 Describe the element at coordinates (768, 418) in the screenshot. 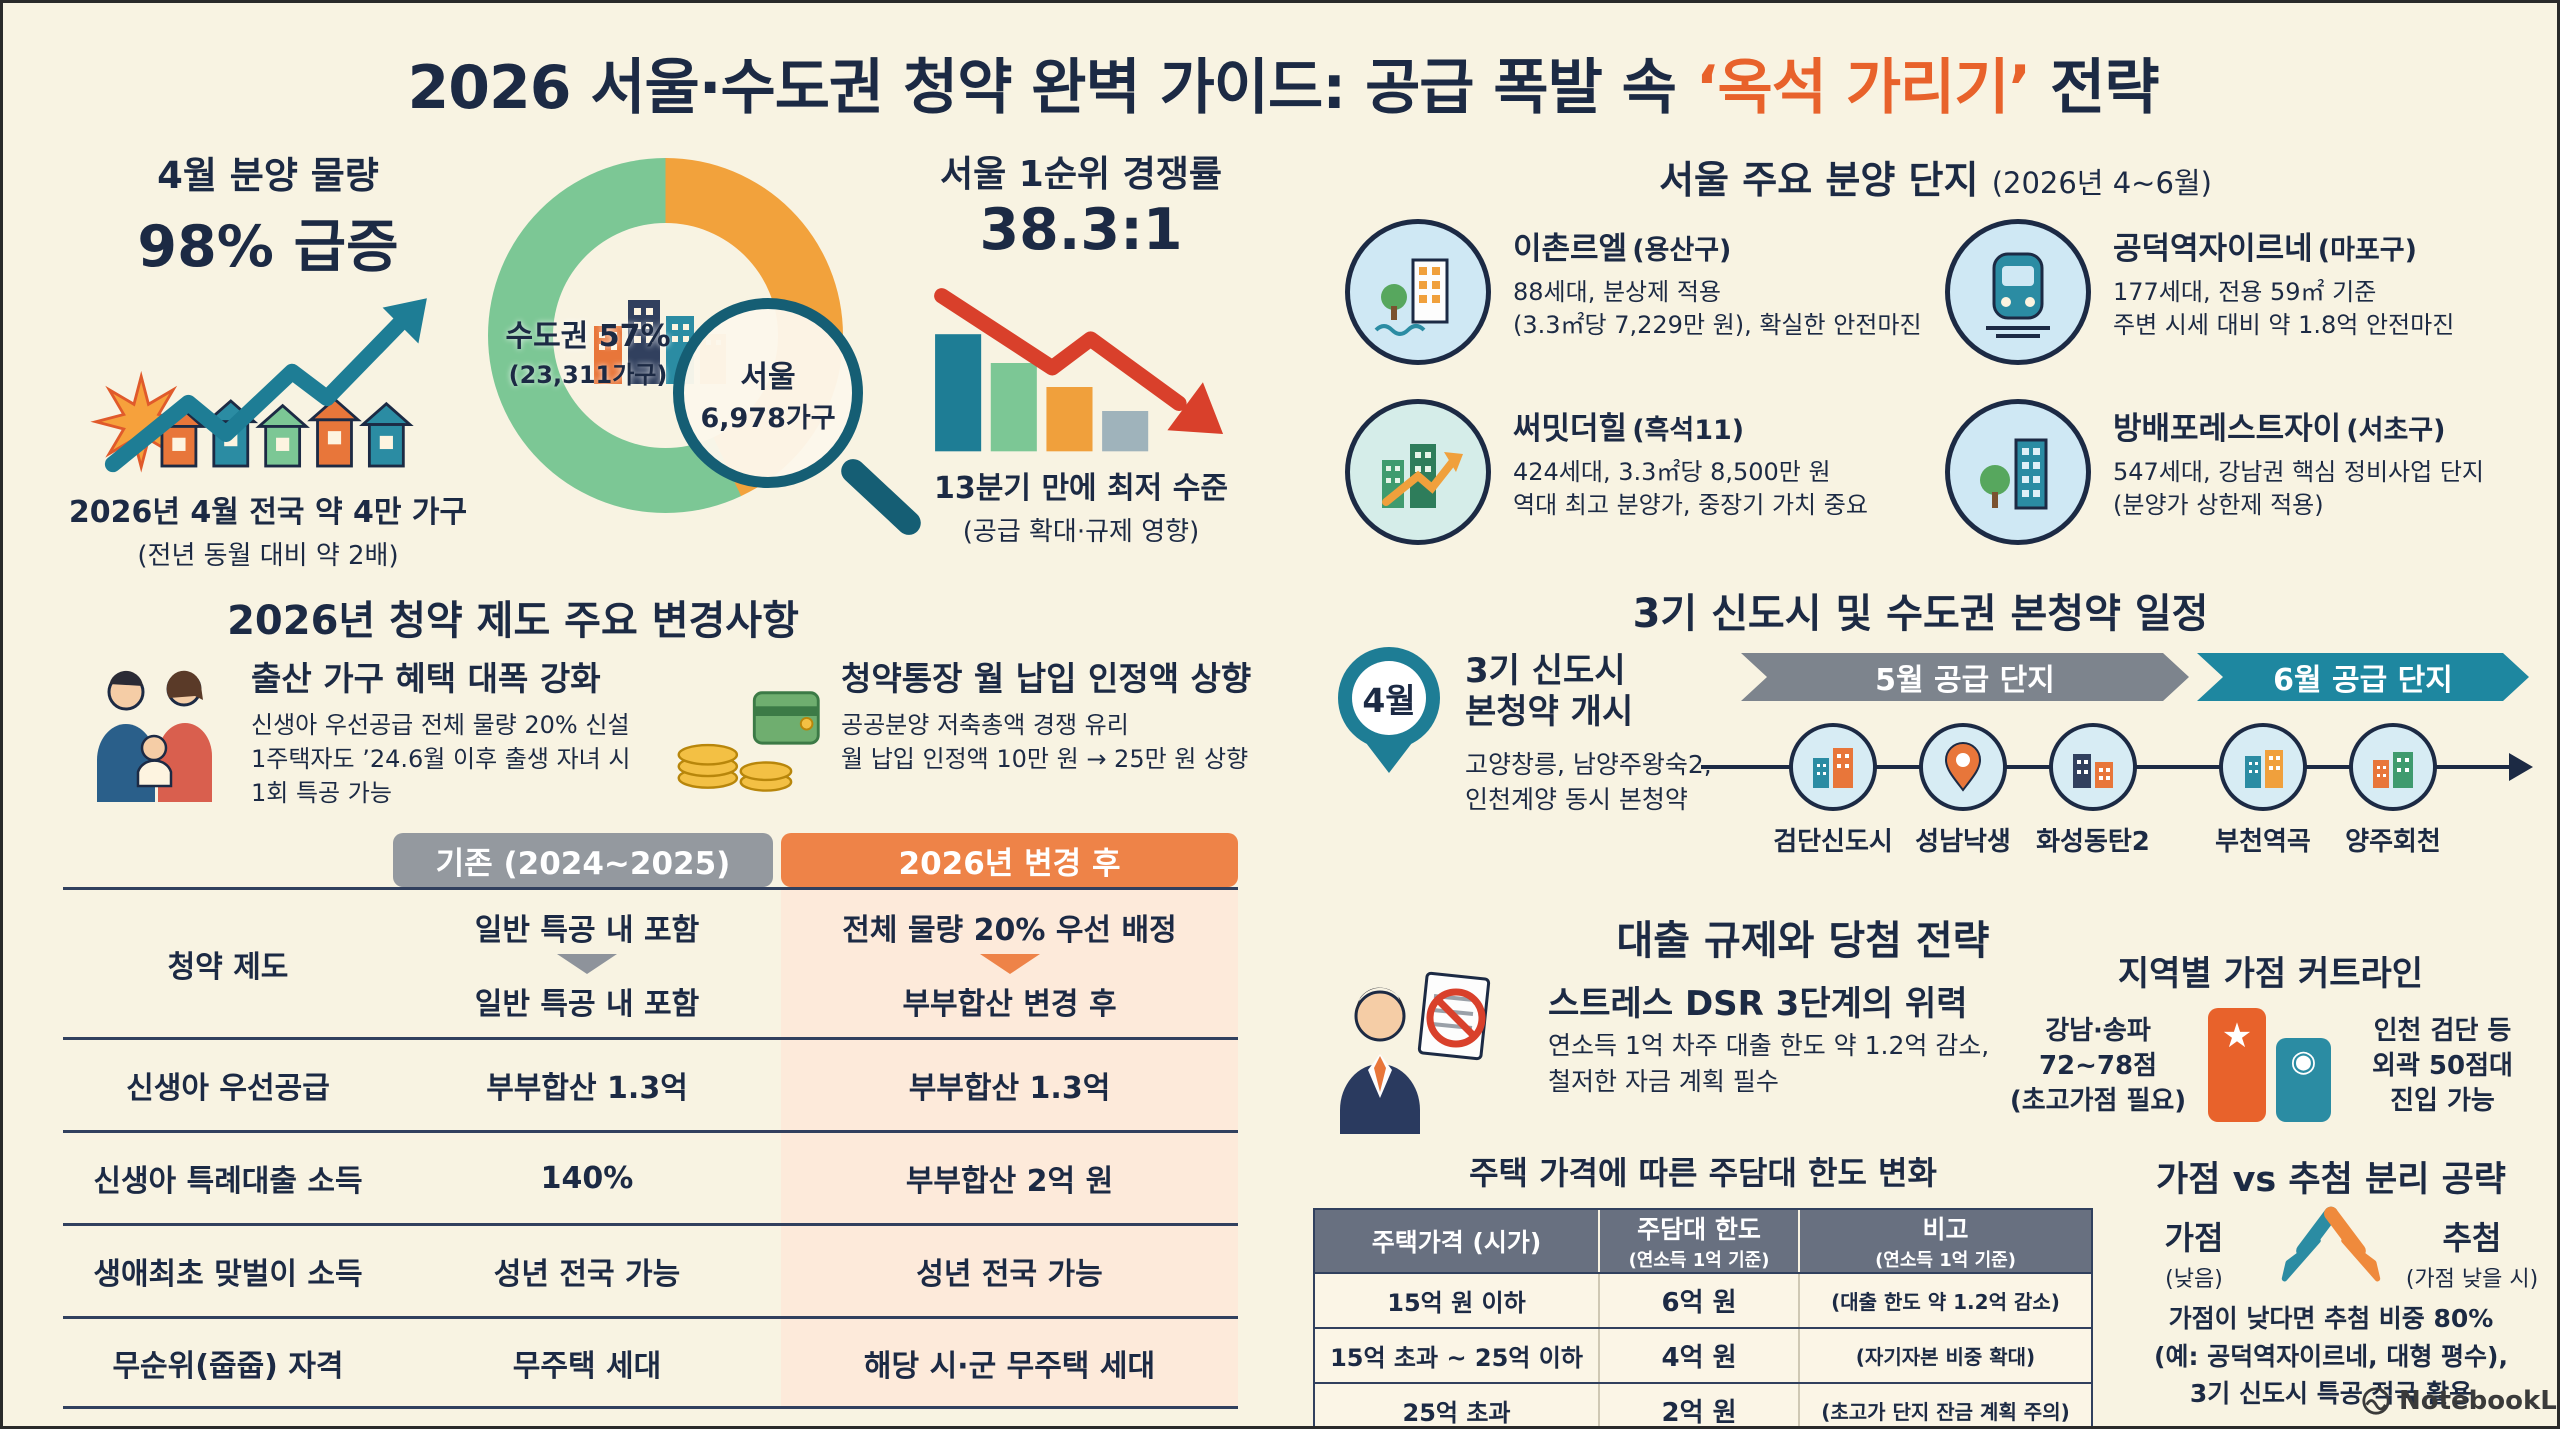

I see `seoul-households: 6,978가구` at that location.